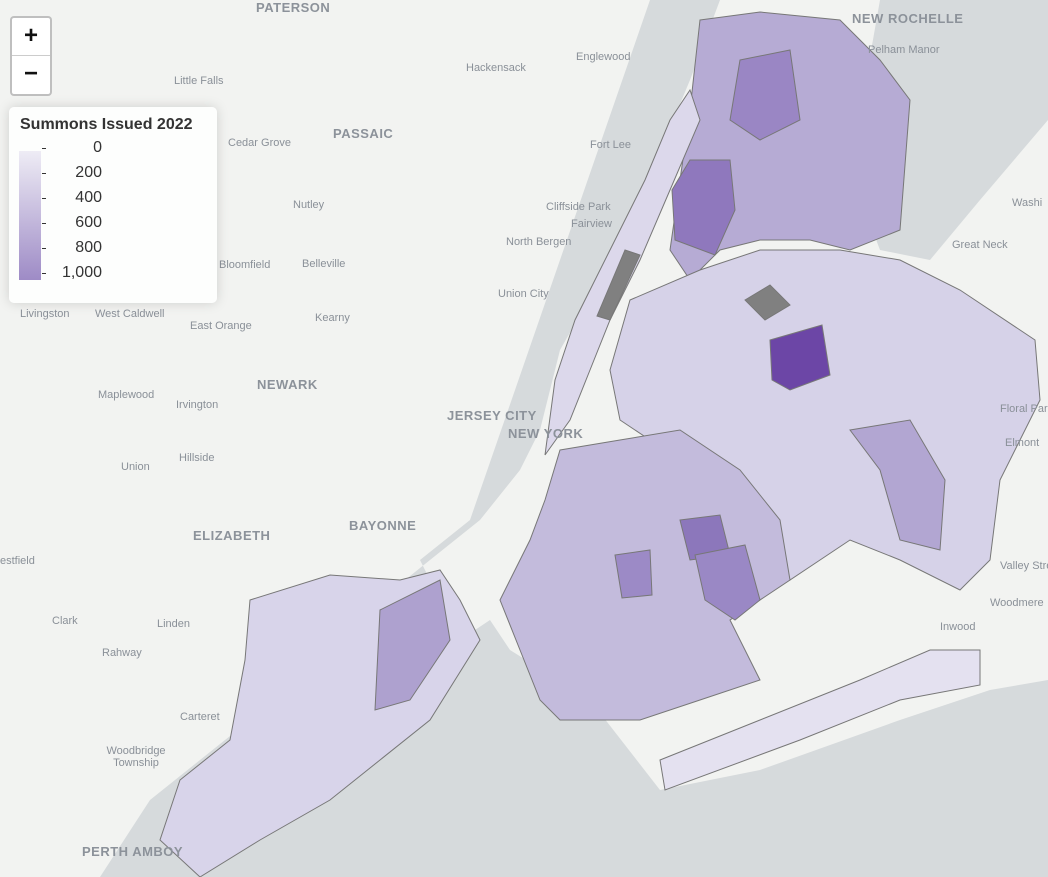 This screenshot has width=1048, height=877. I want to click on legend-color-scale, so click(30, 215).